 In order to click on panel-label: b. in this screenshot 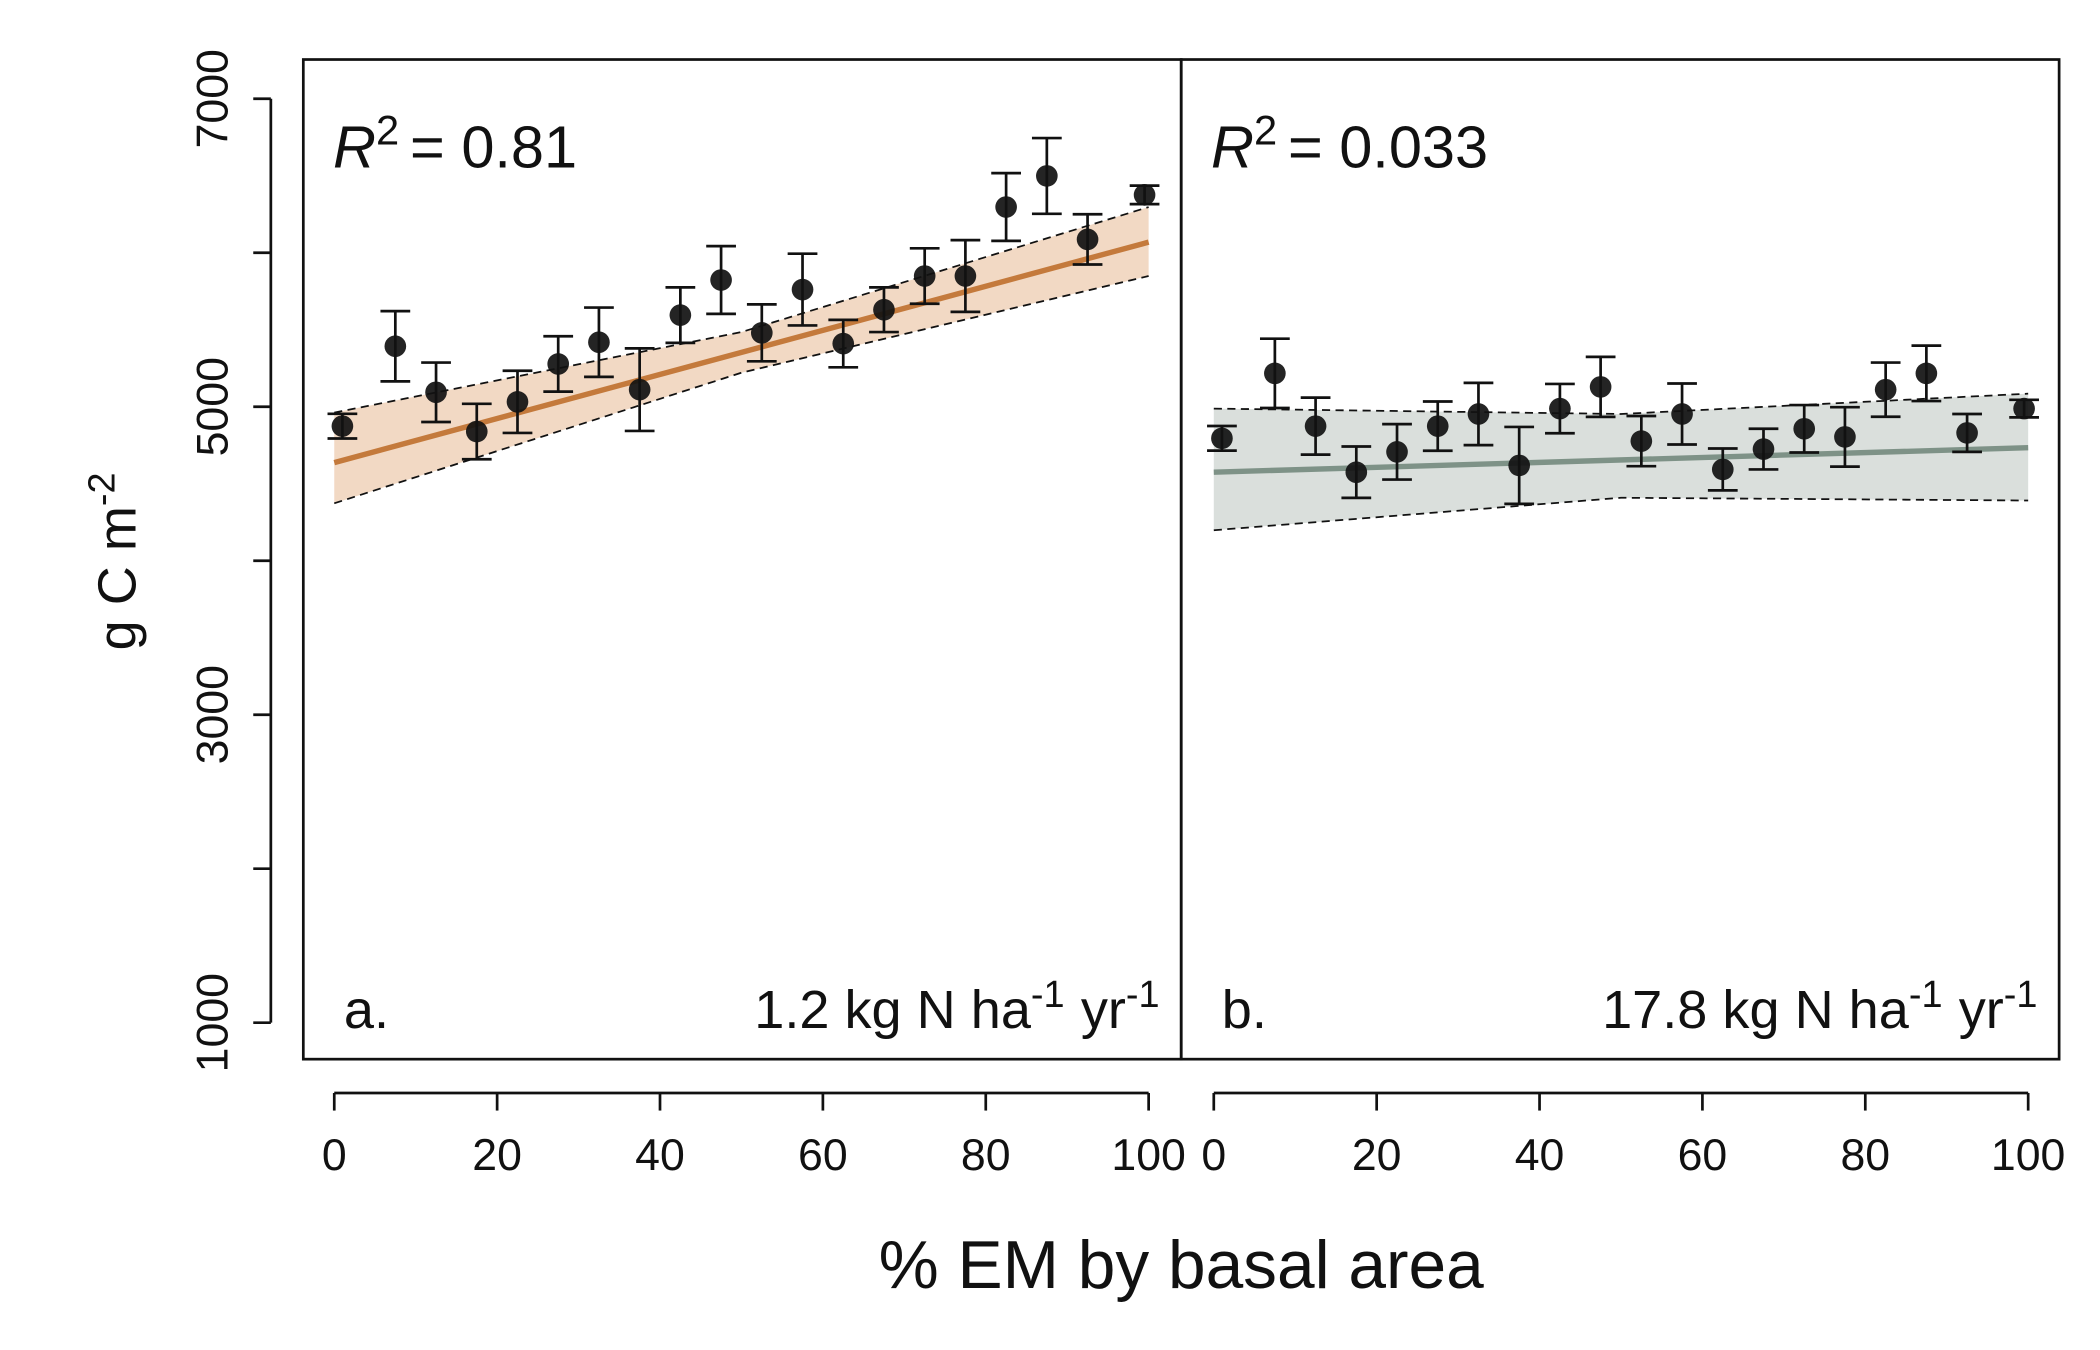, I will do `click(1244, 1010)`.